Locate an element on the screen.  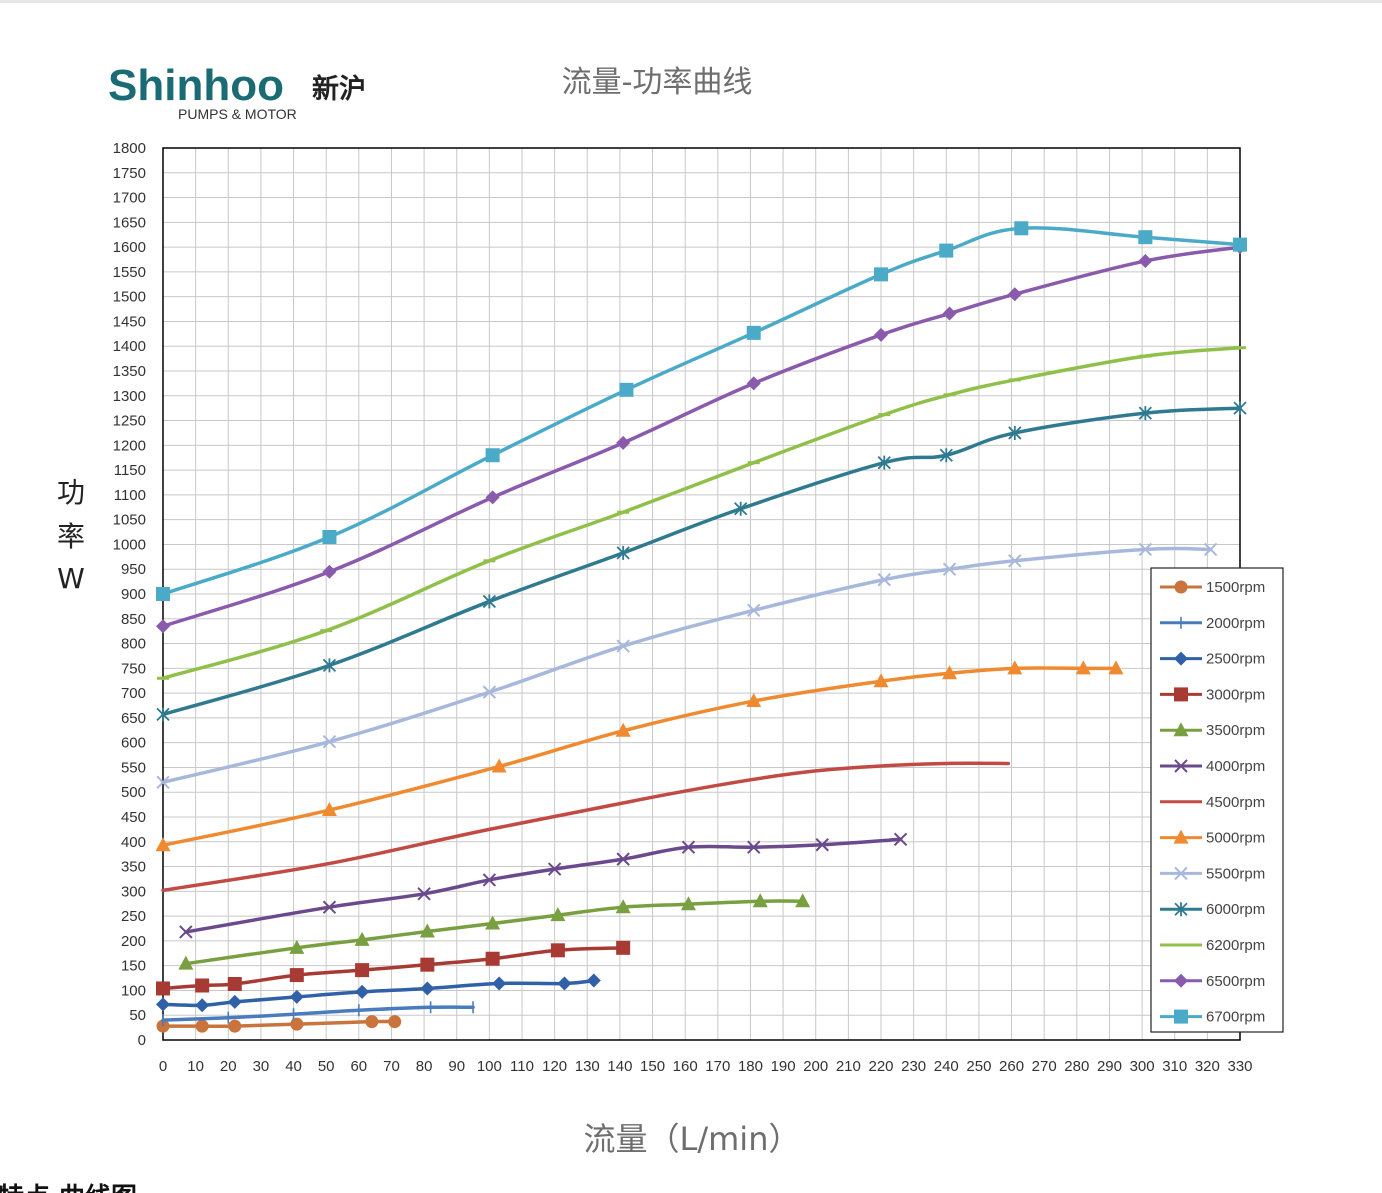
legend-entry-3000rpm: 3000rpm is located at coordinates (1212, 694).